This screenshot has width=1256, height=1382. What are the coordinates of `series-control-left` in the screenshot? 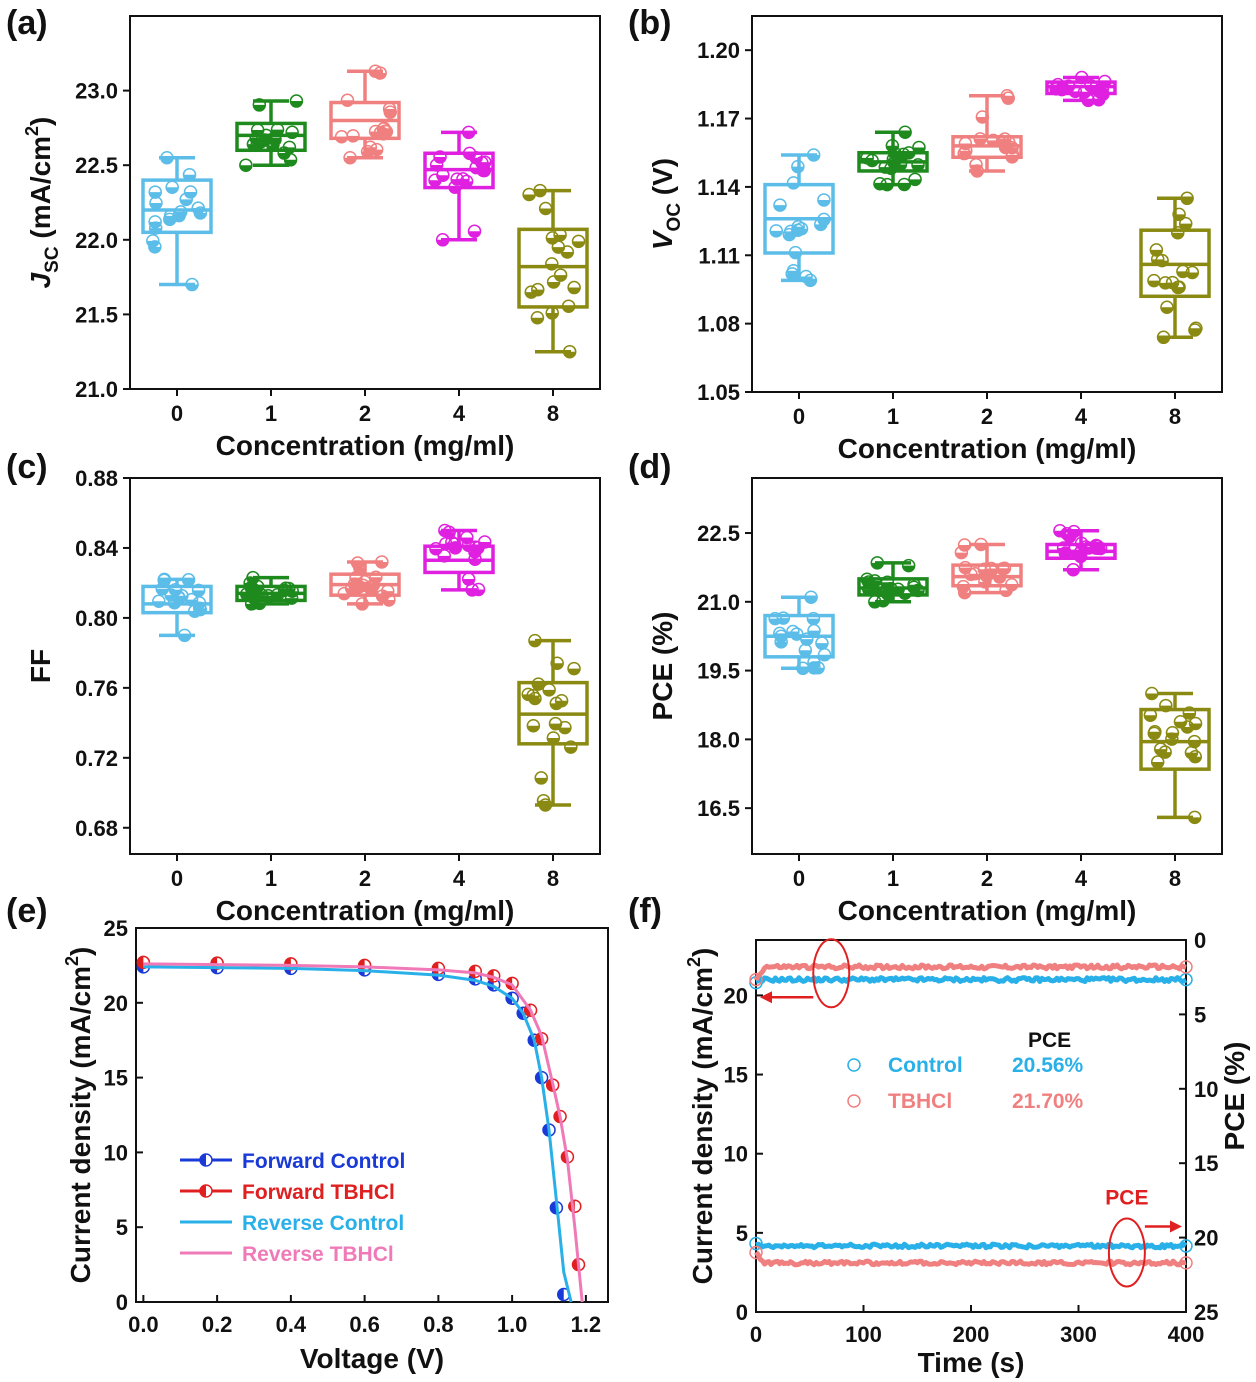 It's located at (971, 981).